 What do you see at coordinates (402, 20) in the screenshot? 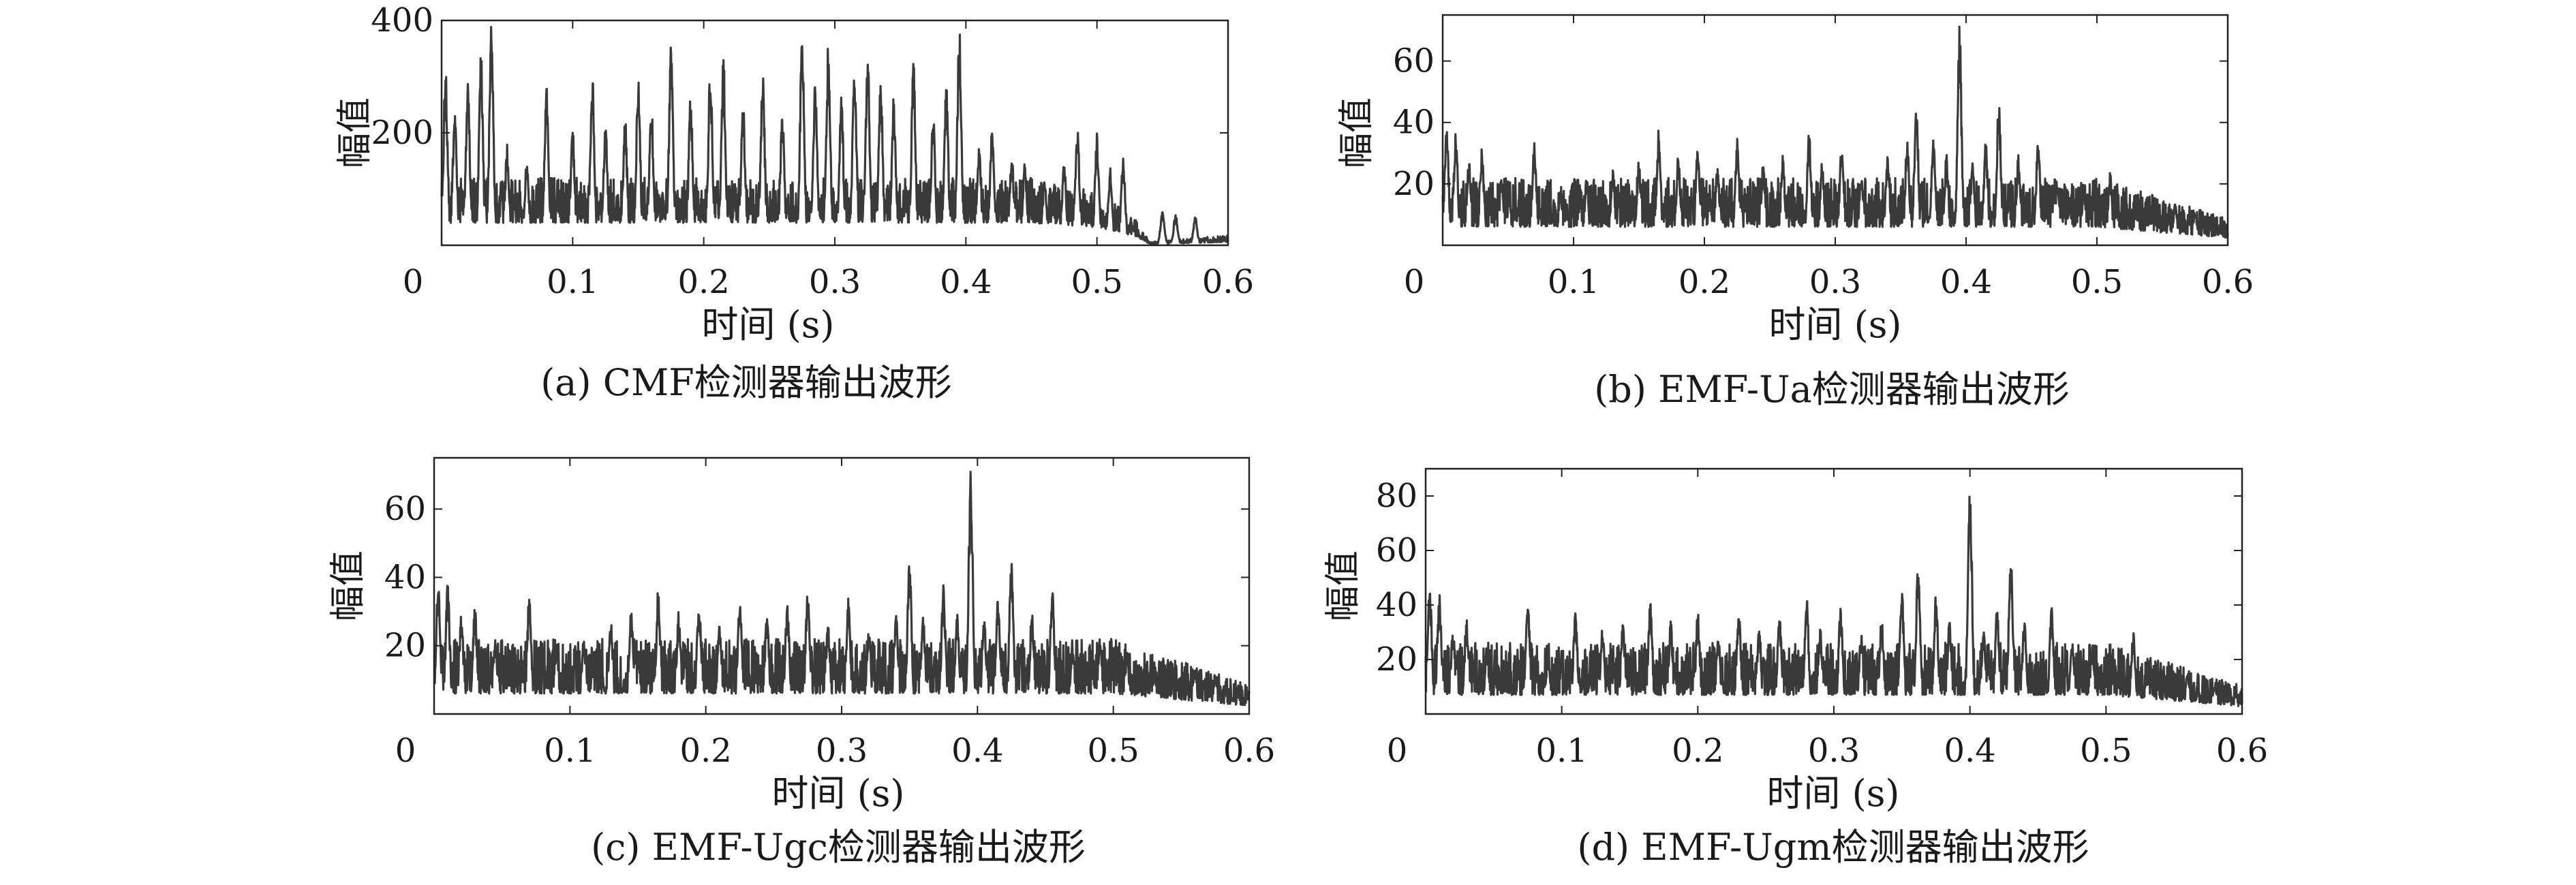
I see `y-tick-label: 400` at bounding box center [402, 20].